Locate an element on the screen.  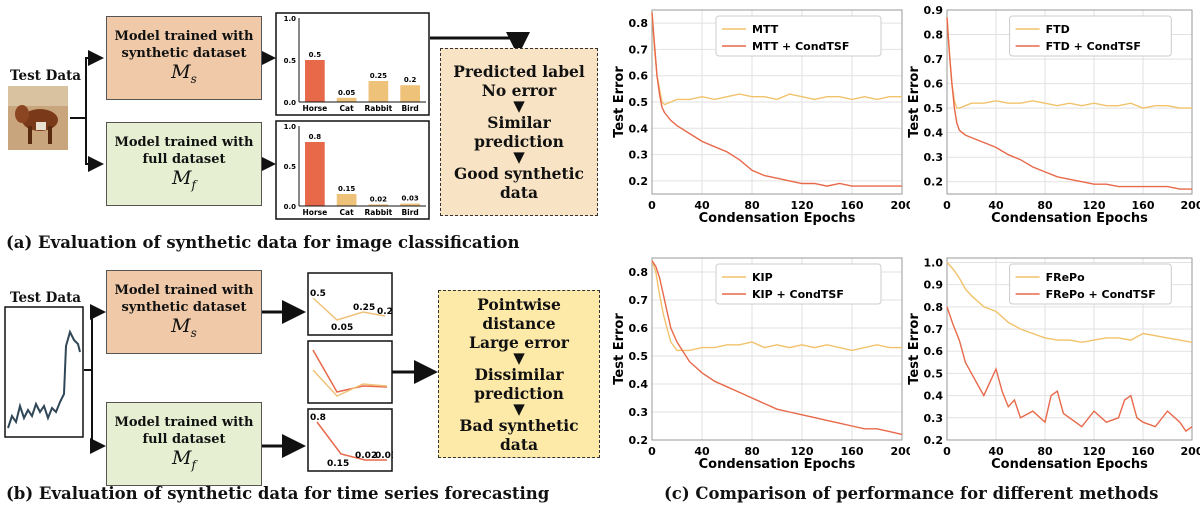
result-line-5: data is located at coordinates (519, 192).